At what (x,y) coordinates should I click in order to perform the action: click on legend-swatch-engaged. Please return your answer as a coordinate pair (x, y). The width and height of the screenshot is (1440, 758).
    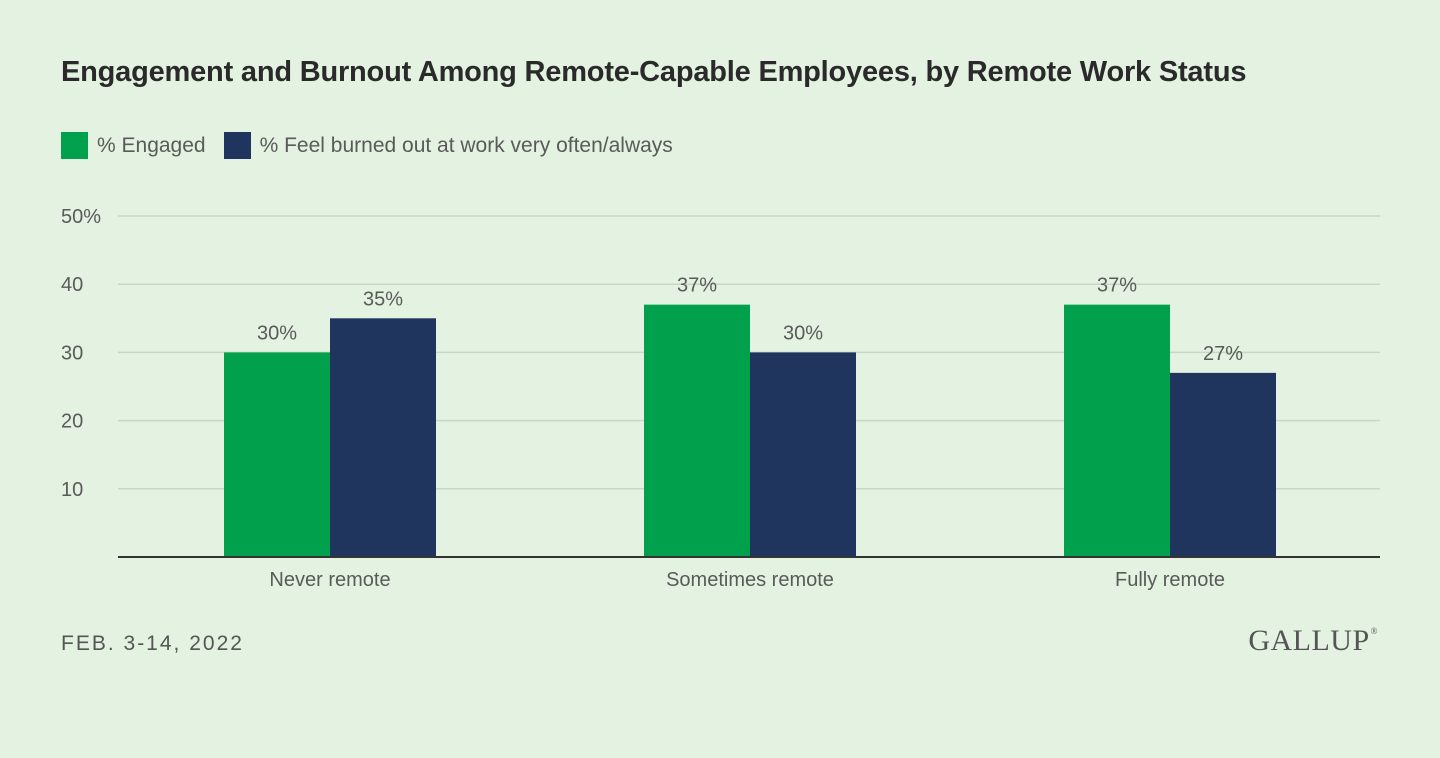
    Looking at the image, I should click on (74, 145).